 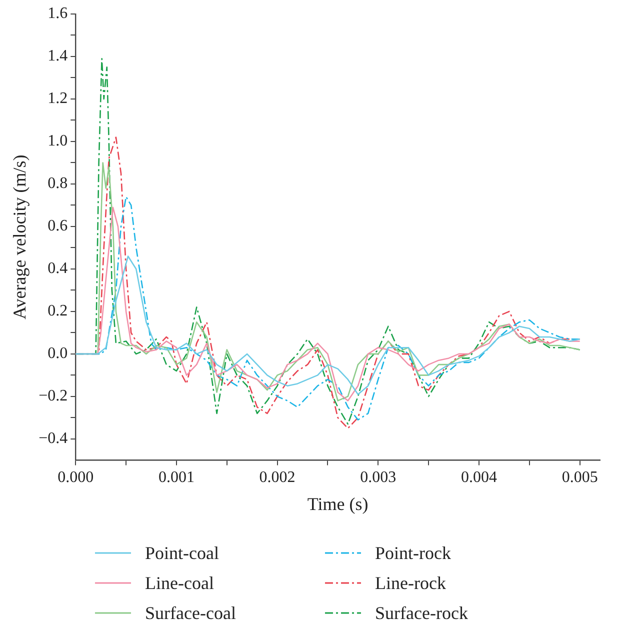 What do you see at coordinates (58, 141) in the screenshot?
I see `y-tick-label: 1.0` at bounding box center [58, 141].